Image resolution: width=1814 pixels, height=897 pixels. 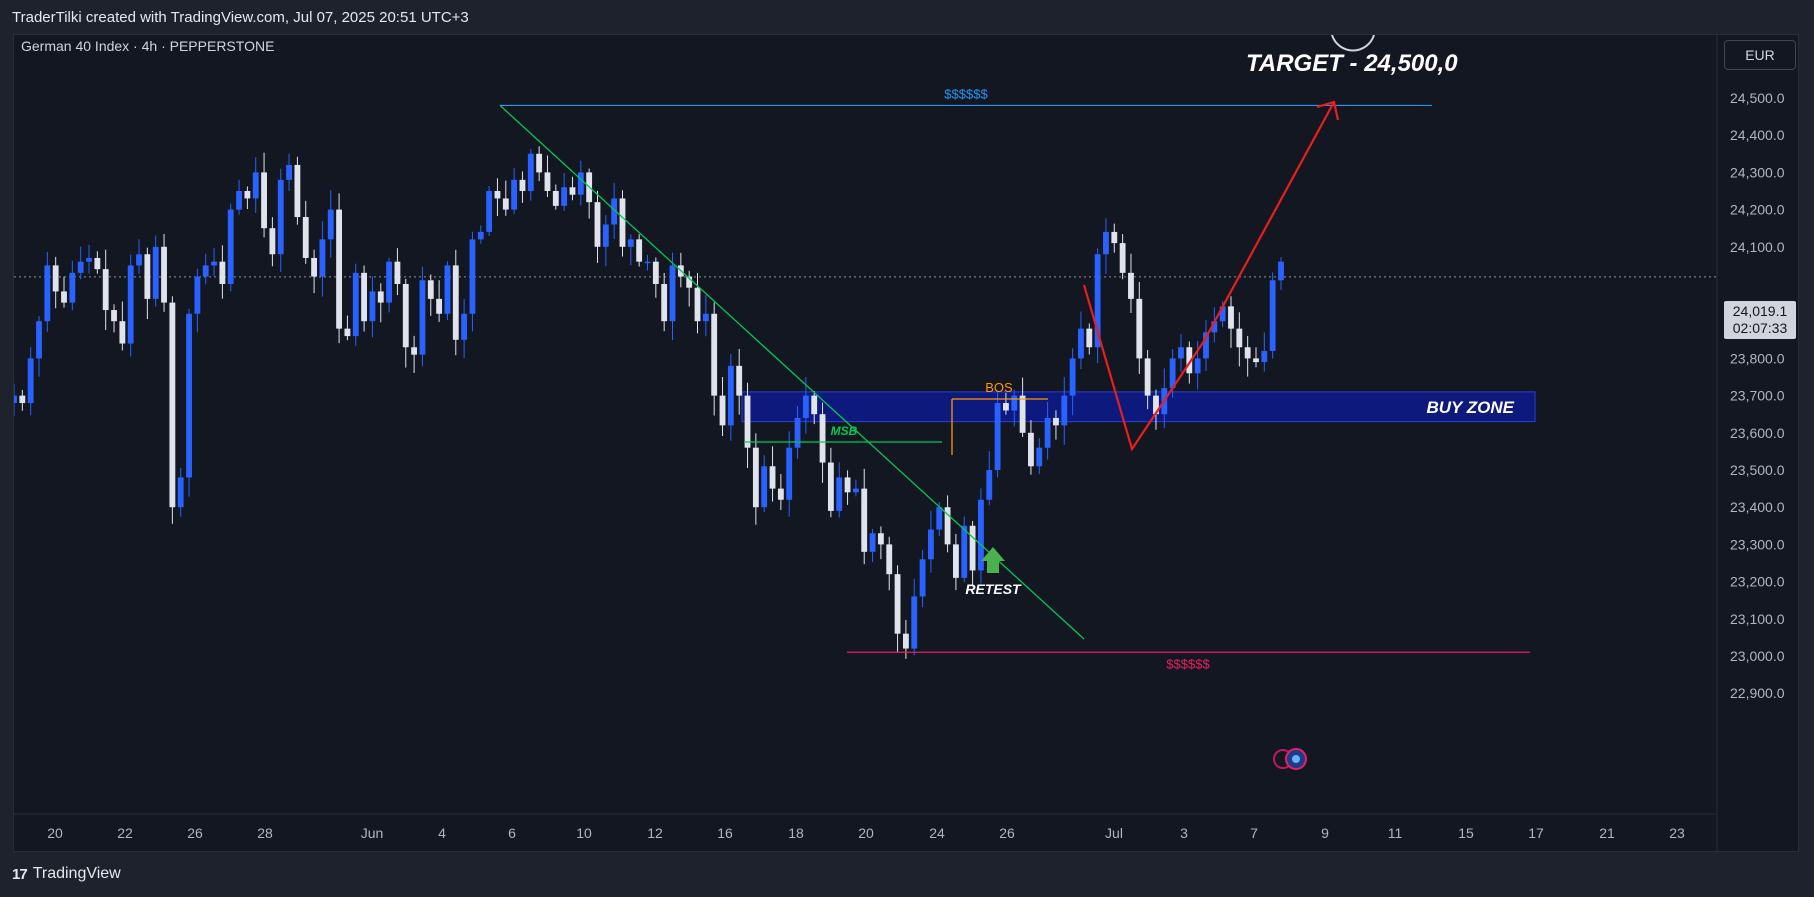 What do you see at coordinates (147, 46) in the screenshot?
I see `symbol-title: German 40 Index · 4h · PEPPERSTONE` at bounding box center [147, 46].